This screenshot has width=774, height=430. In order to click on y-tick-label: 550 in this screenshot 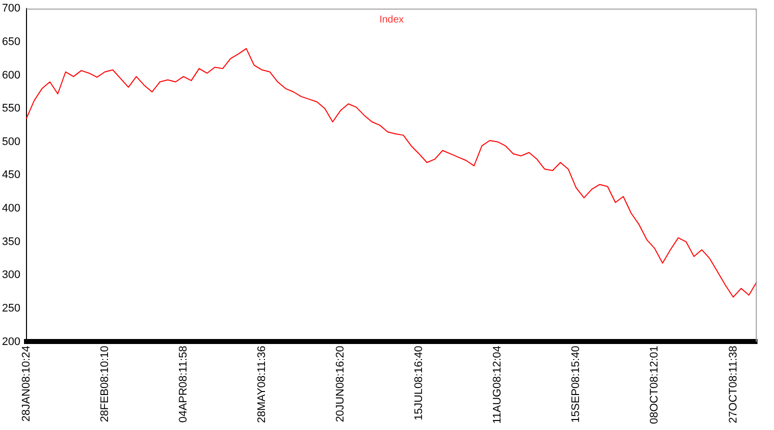, I will do `click(11, 108)`.